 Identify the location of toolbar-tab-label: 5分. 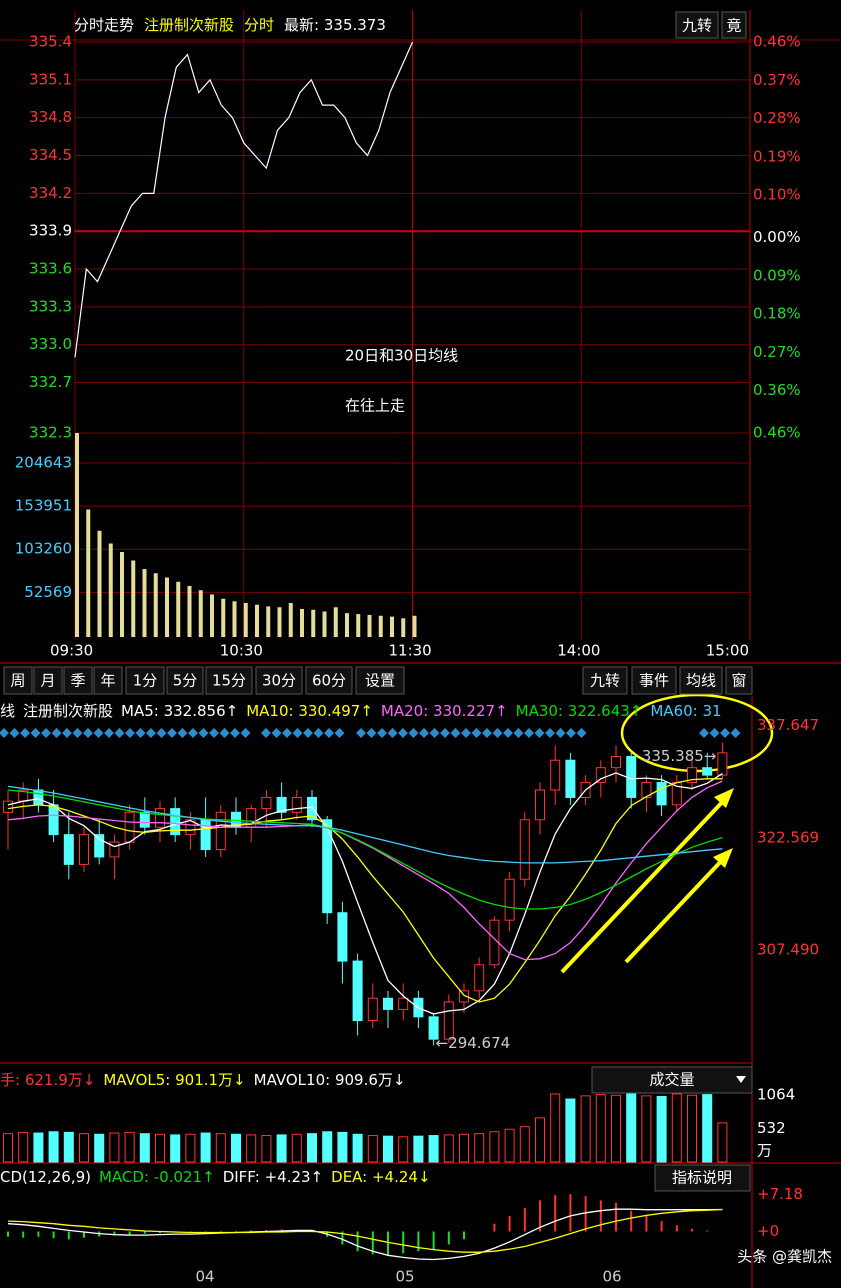
(185, 681).